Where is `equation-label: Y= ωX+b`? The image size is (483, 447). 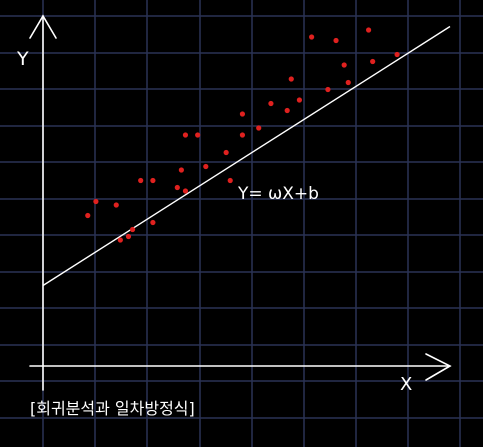 equation-label: Y= ωX+b is located at coordinates (278, 194).